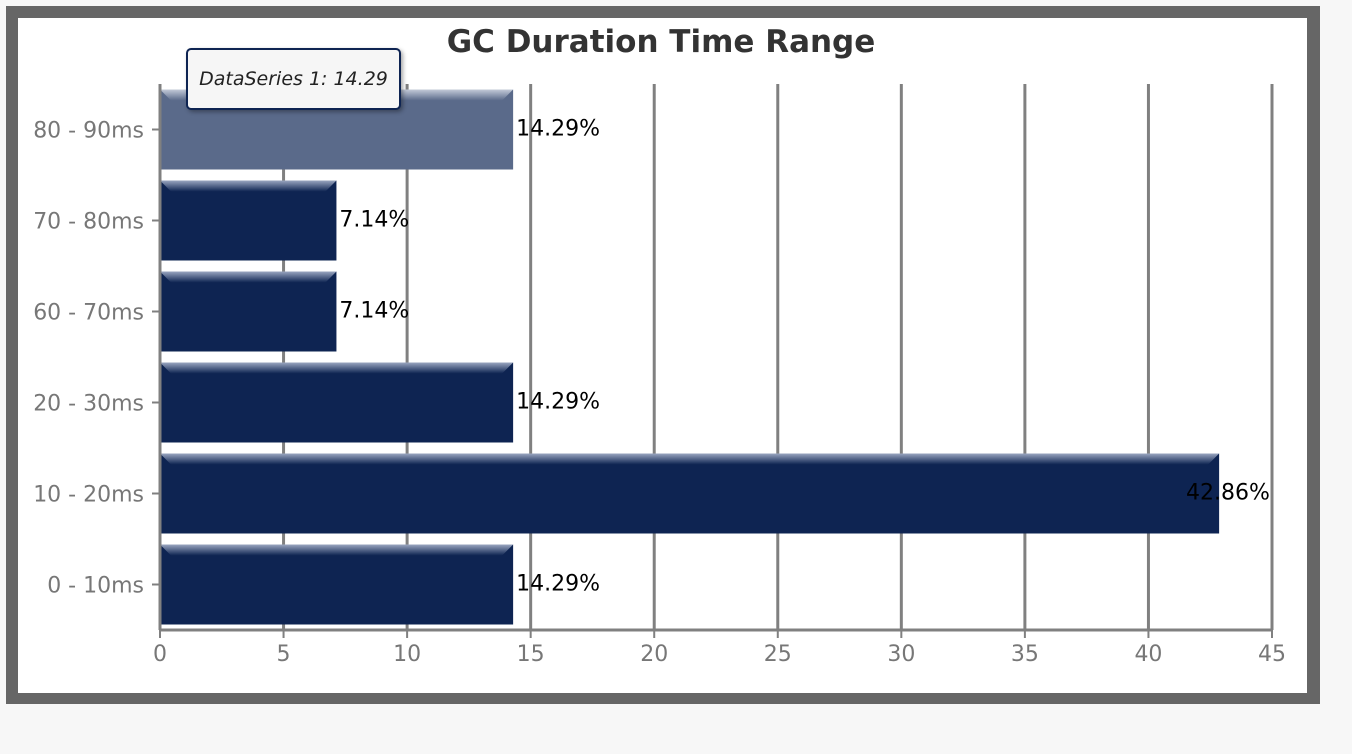 This screenshot has height=754, width=1352. I want to click on x-tick-labels: 0 5 10 15 20 25 30 35 40 45, so click(719, 654).